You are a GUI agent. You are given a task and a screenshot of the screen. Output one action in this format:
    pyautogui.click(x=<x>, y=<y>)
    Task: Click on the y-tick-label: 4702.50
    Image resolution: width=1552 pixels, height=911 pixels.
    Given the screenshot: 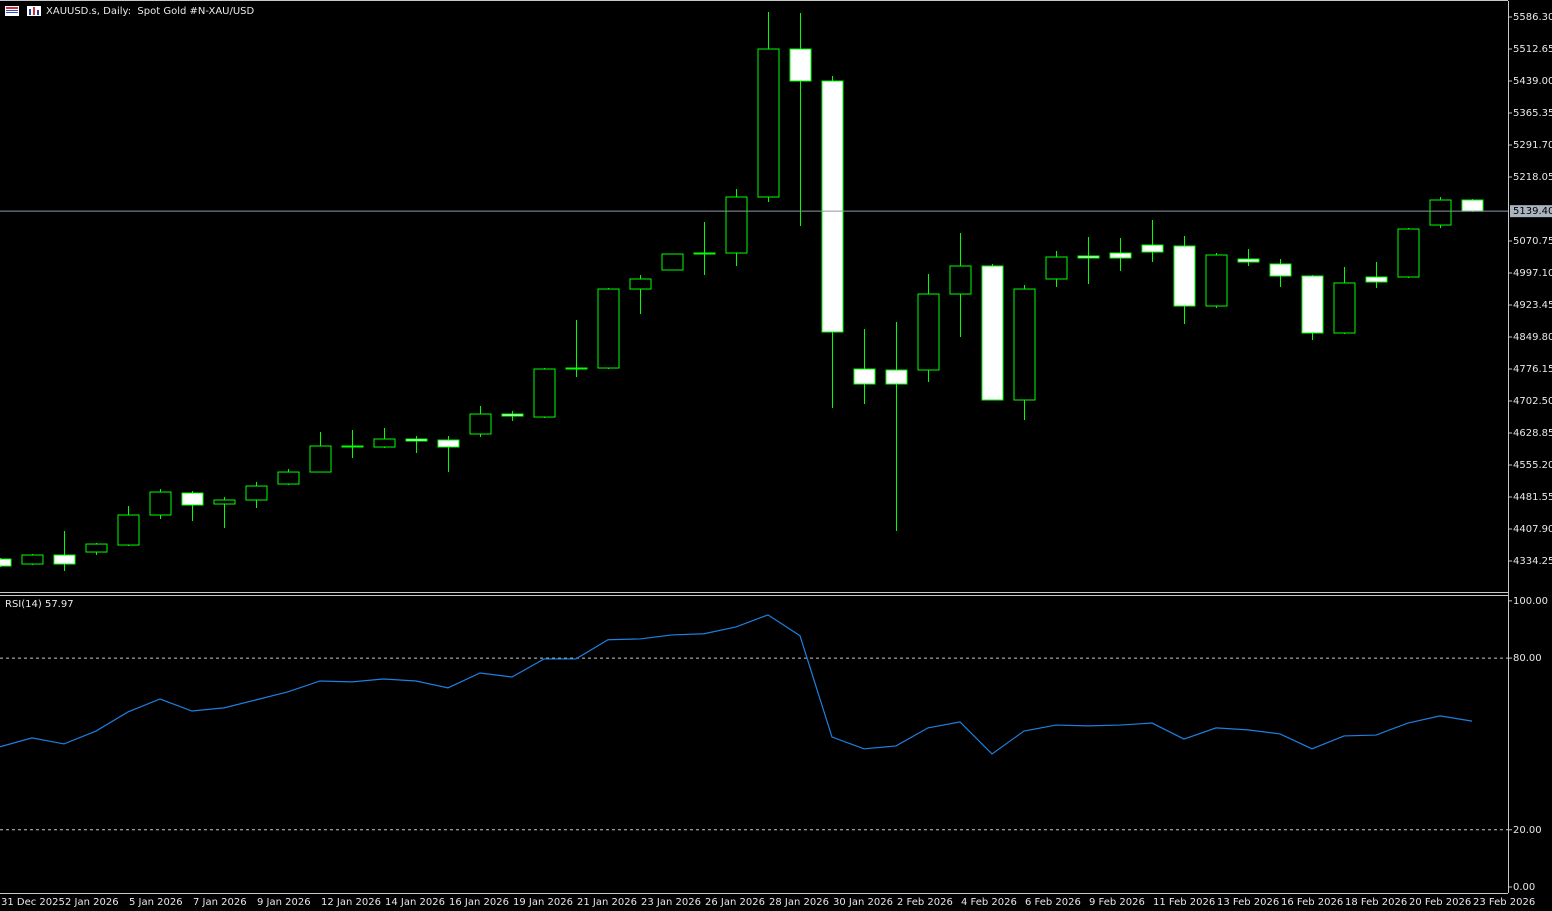 What is the action you would take?
    pyautogui.click(x=1532, y=401)
    